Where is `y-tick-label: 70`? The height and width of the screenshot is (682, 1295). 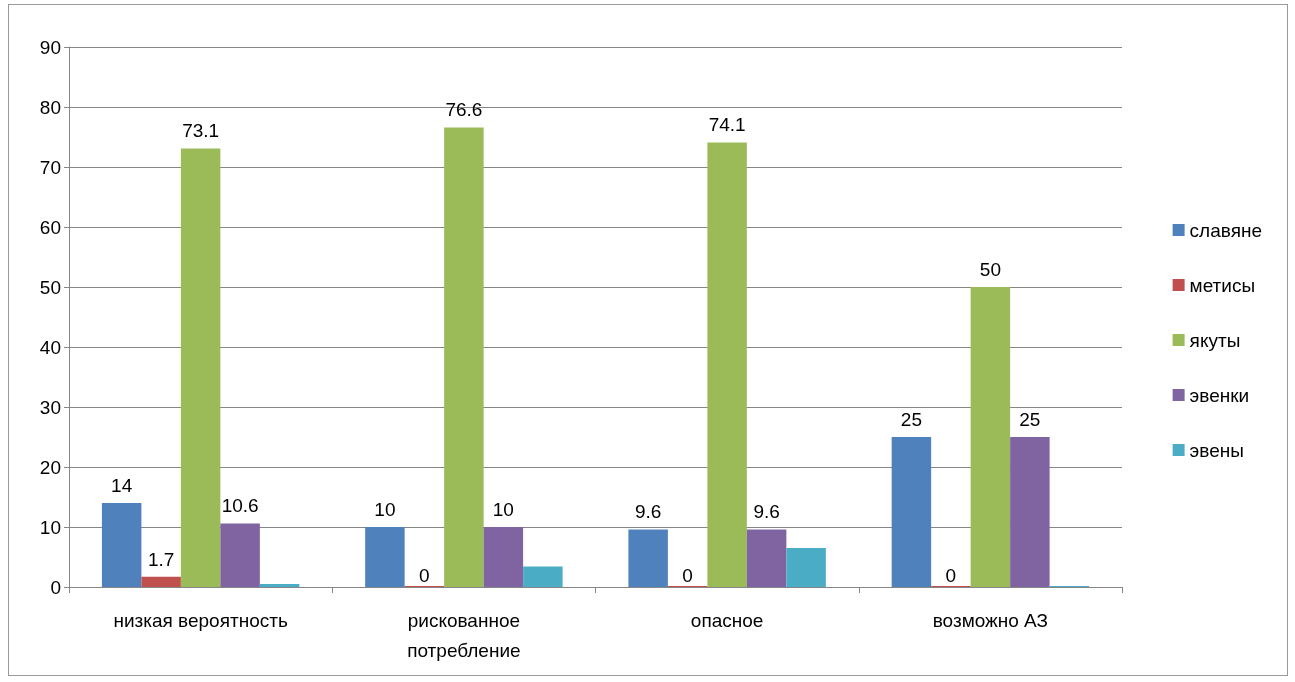
y-tick-label: 70 is located at coordinates (50, 167).